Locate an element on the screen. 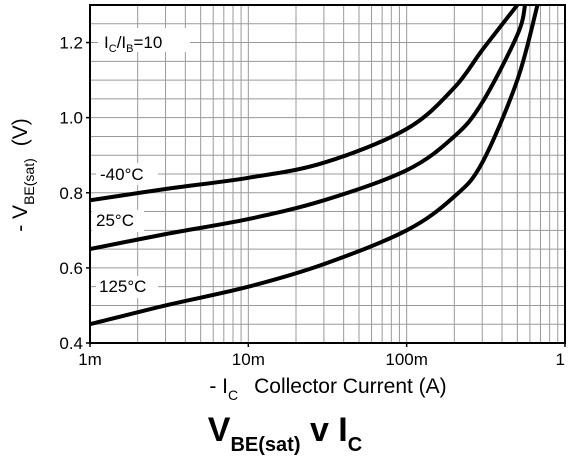  y-axis-label: - VBE(sat)(V) is located at coordinates (23, 175).